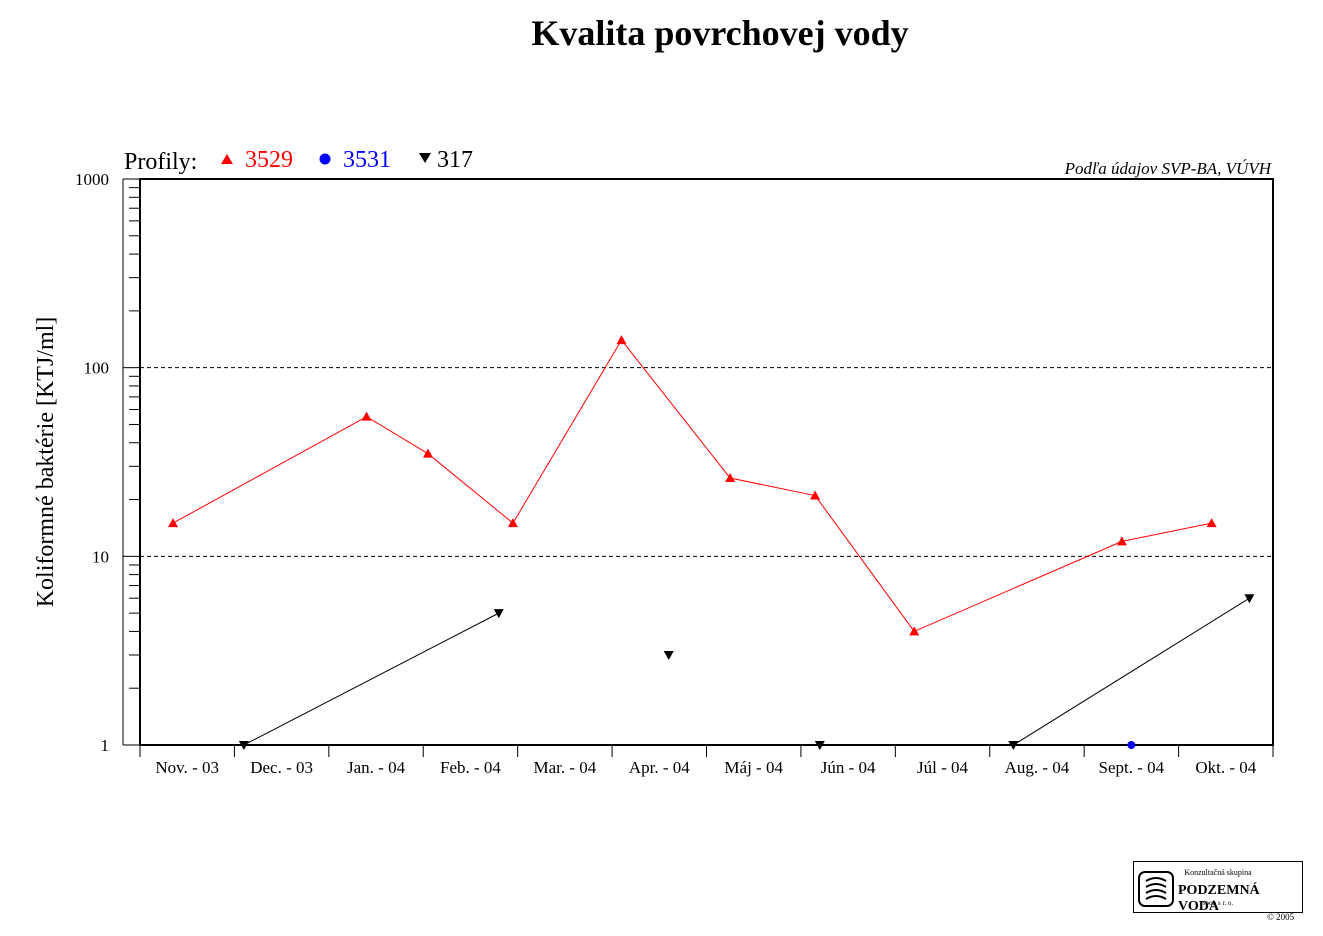  What do you see at coordinates (105, 745) in the screenshot?
I see `y-tick-label: 1` at bounding box center [105, 745].